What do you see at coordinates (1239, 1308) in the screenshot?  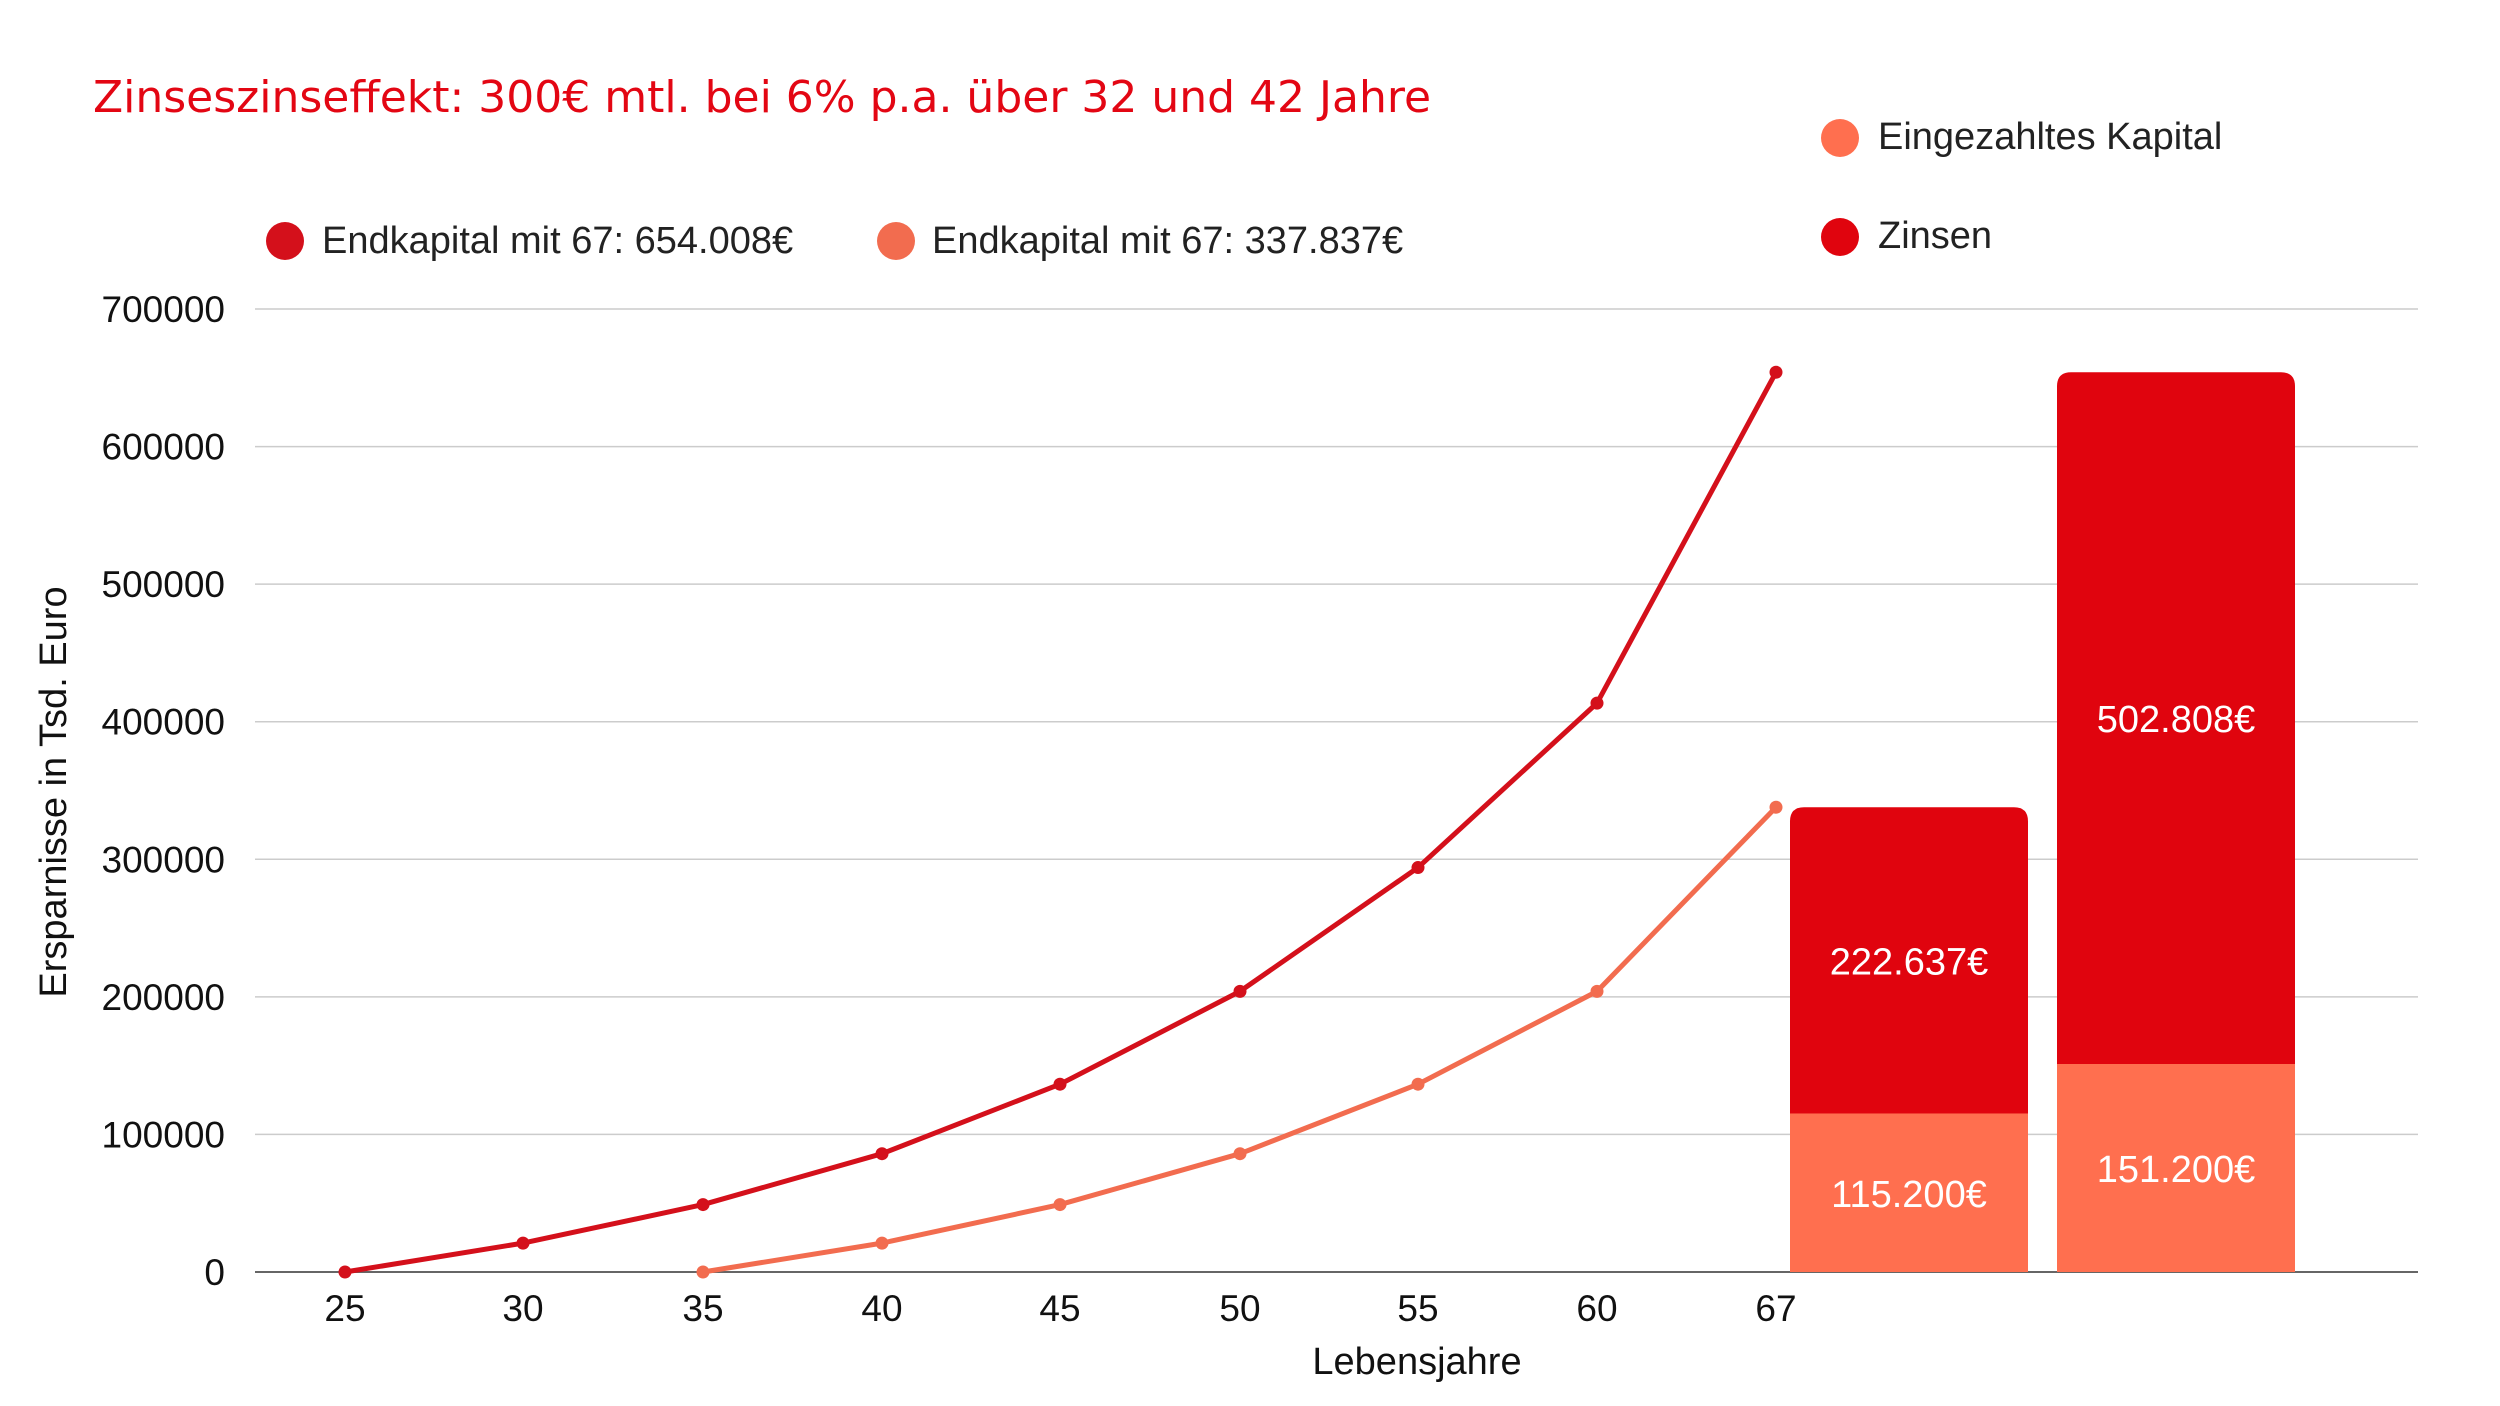 I see `x-tick-label: 50` at bounding box center [1239, 1308].